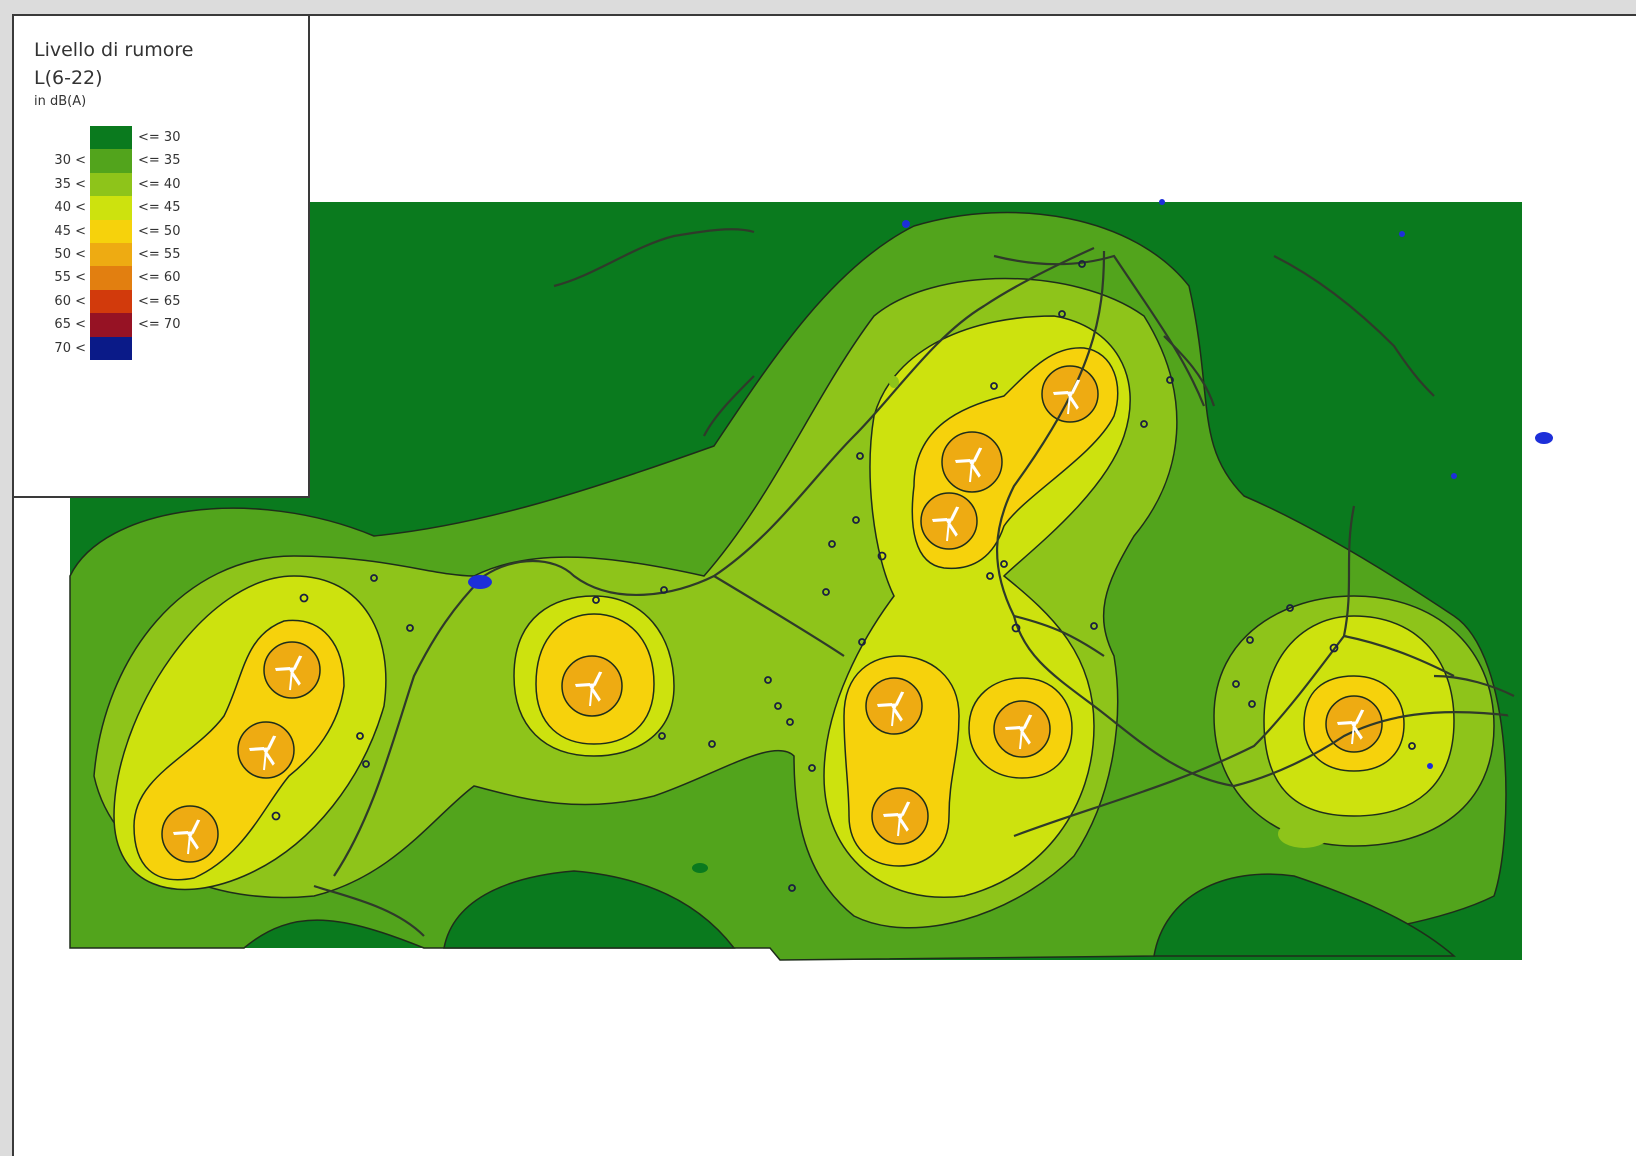 This screenshot has height=1156, width=1636. What do you see at coordinates (70, 208) in the screenshot?
I see `legend-lower-bound: 40 <` at bounding box center [70, 208].